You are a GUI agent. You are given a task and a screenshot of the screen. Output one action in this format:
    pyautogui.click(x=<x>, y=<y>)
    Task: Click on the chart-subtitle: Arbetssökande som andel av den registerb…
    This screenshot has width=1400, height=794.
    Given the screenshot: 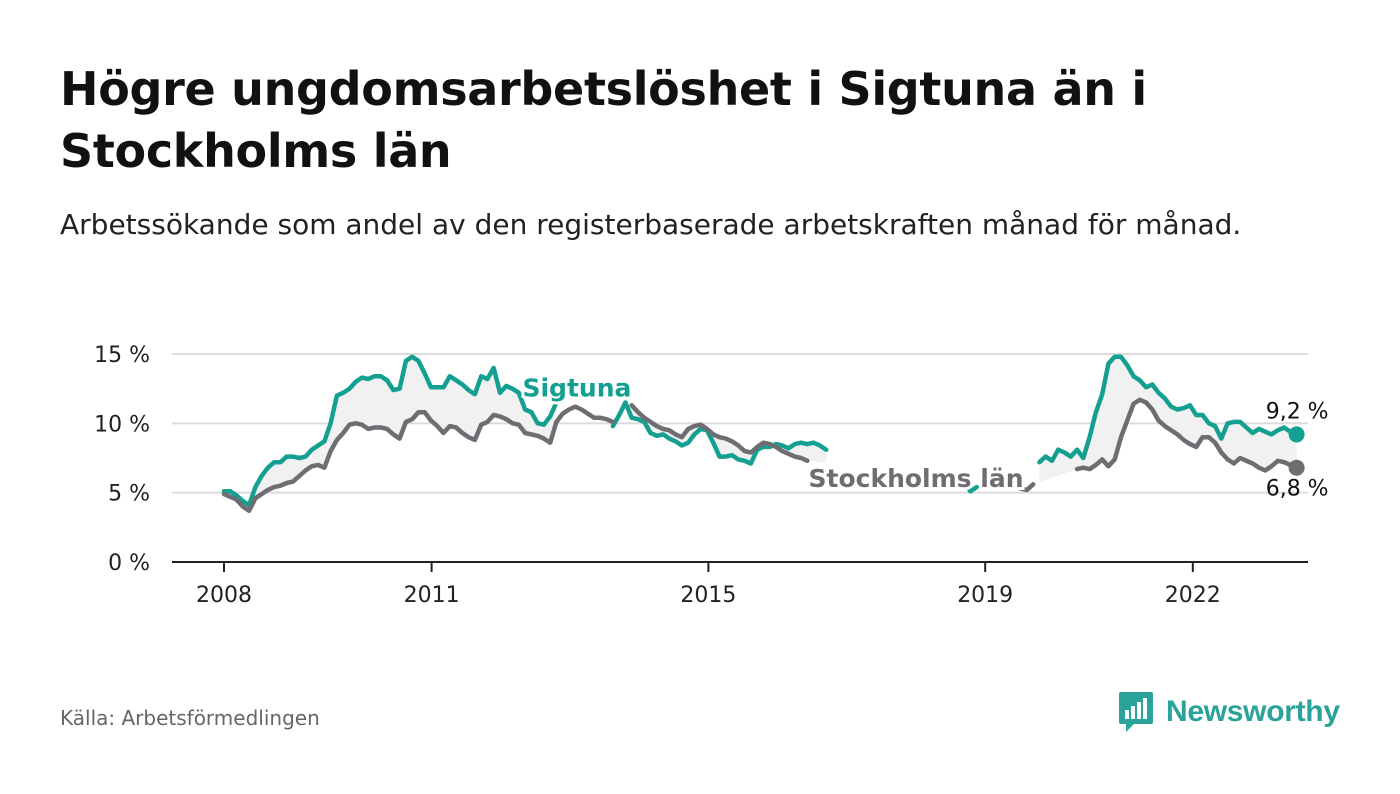 What is the action you would take?
    pyautogui.click(x=651, y=224)
    